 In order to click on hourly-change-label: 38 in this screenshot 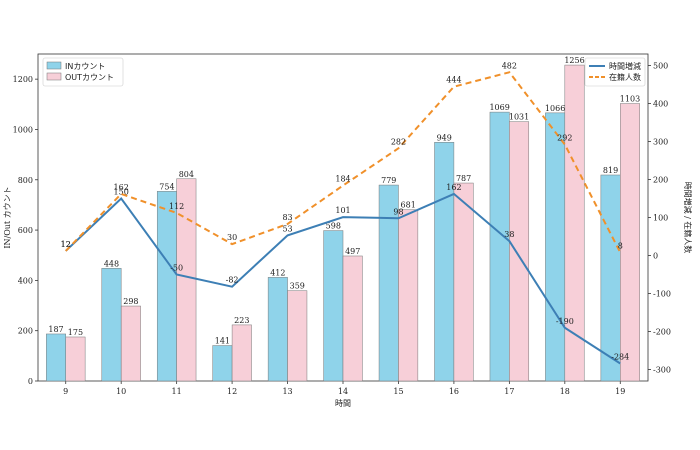, I will do `click(509, 234)`.